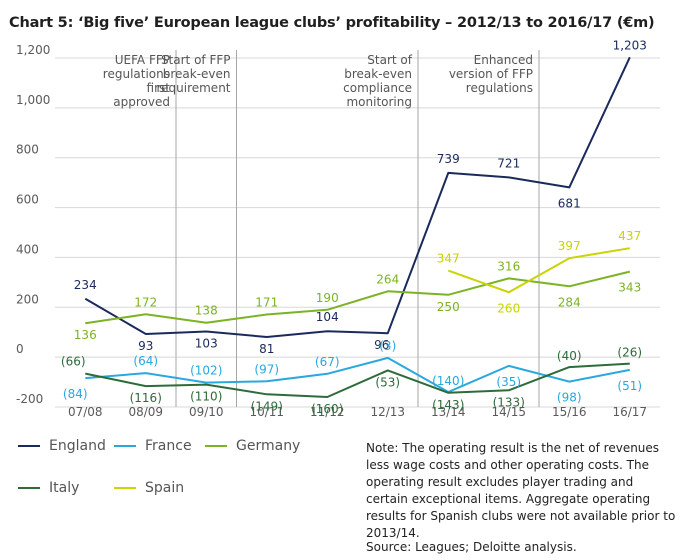  I want to click on legend-england: England, so click(62, 446).